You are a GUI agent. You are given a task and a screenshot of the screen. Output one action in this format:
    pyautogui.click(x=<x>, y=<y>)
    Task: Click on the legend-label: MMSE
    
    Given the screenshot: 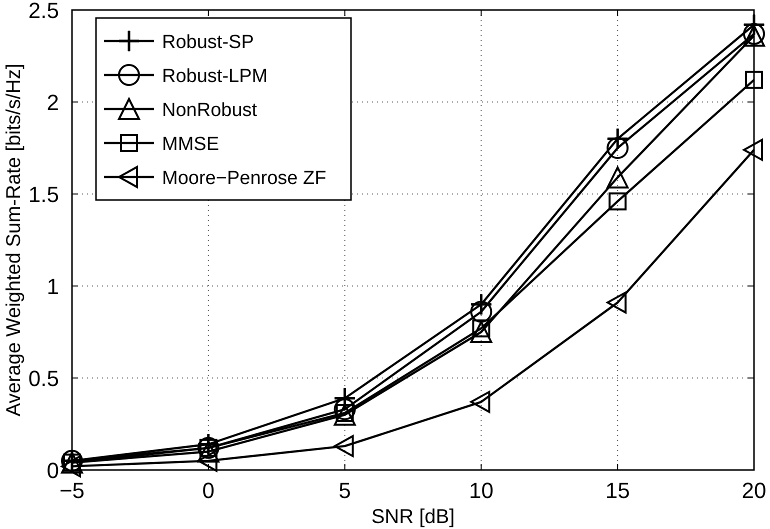 What is the action you would take?
    pyautogui.click(x=190, y=144)
    